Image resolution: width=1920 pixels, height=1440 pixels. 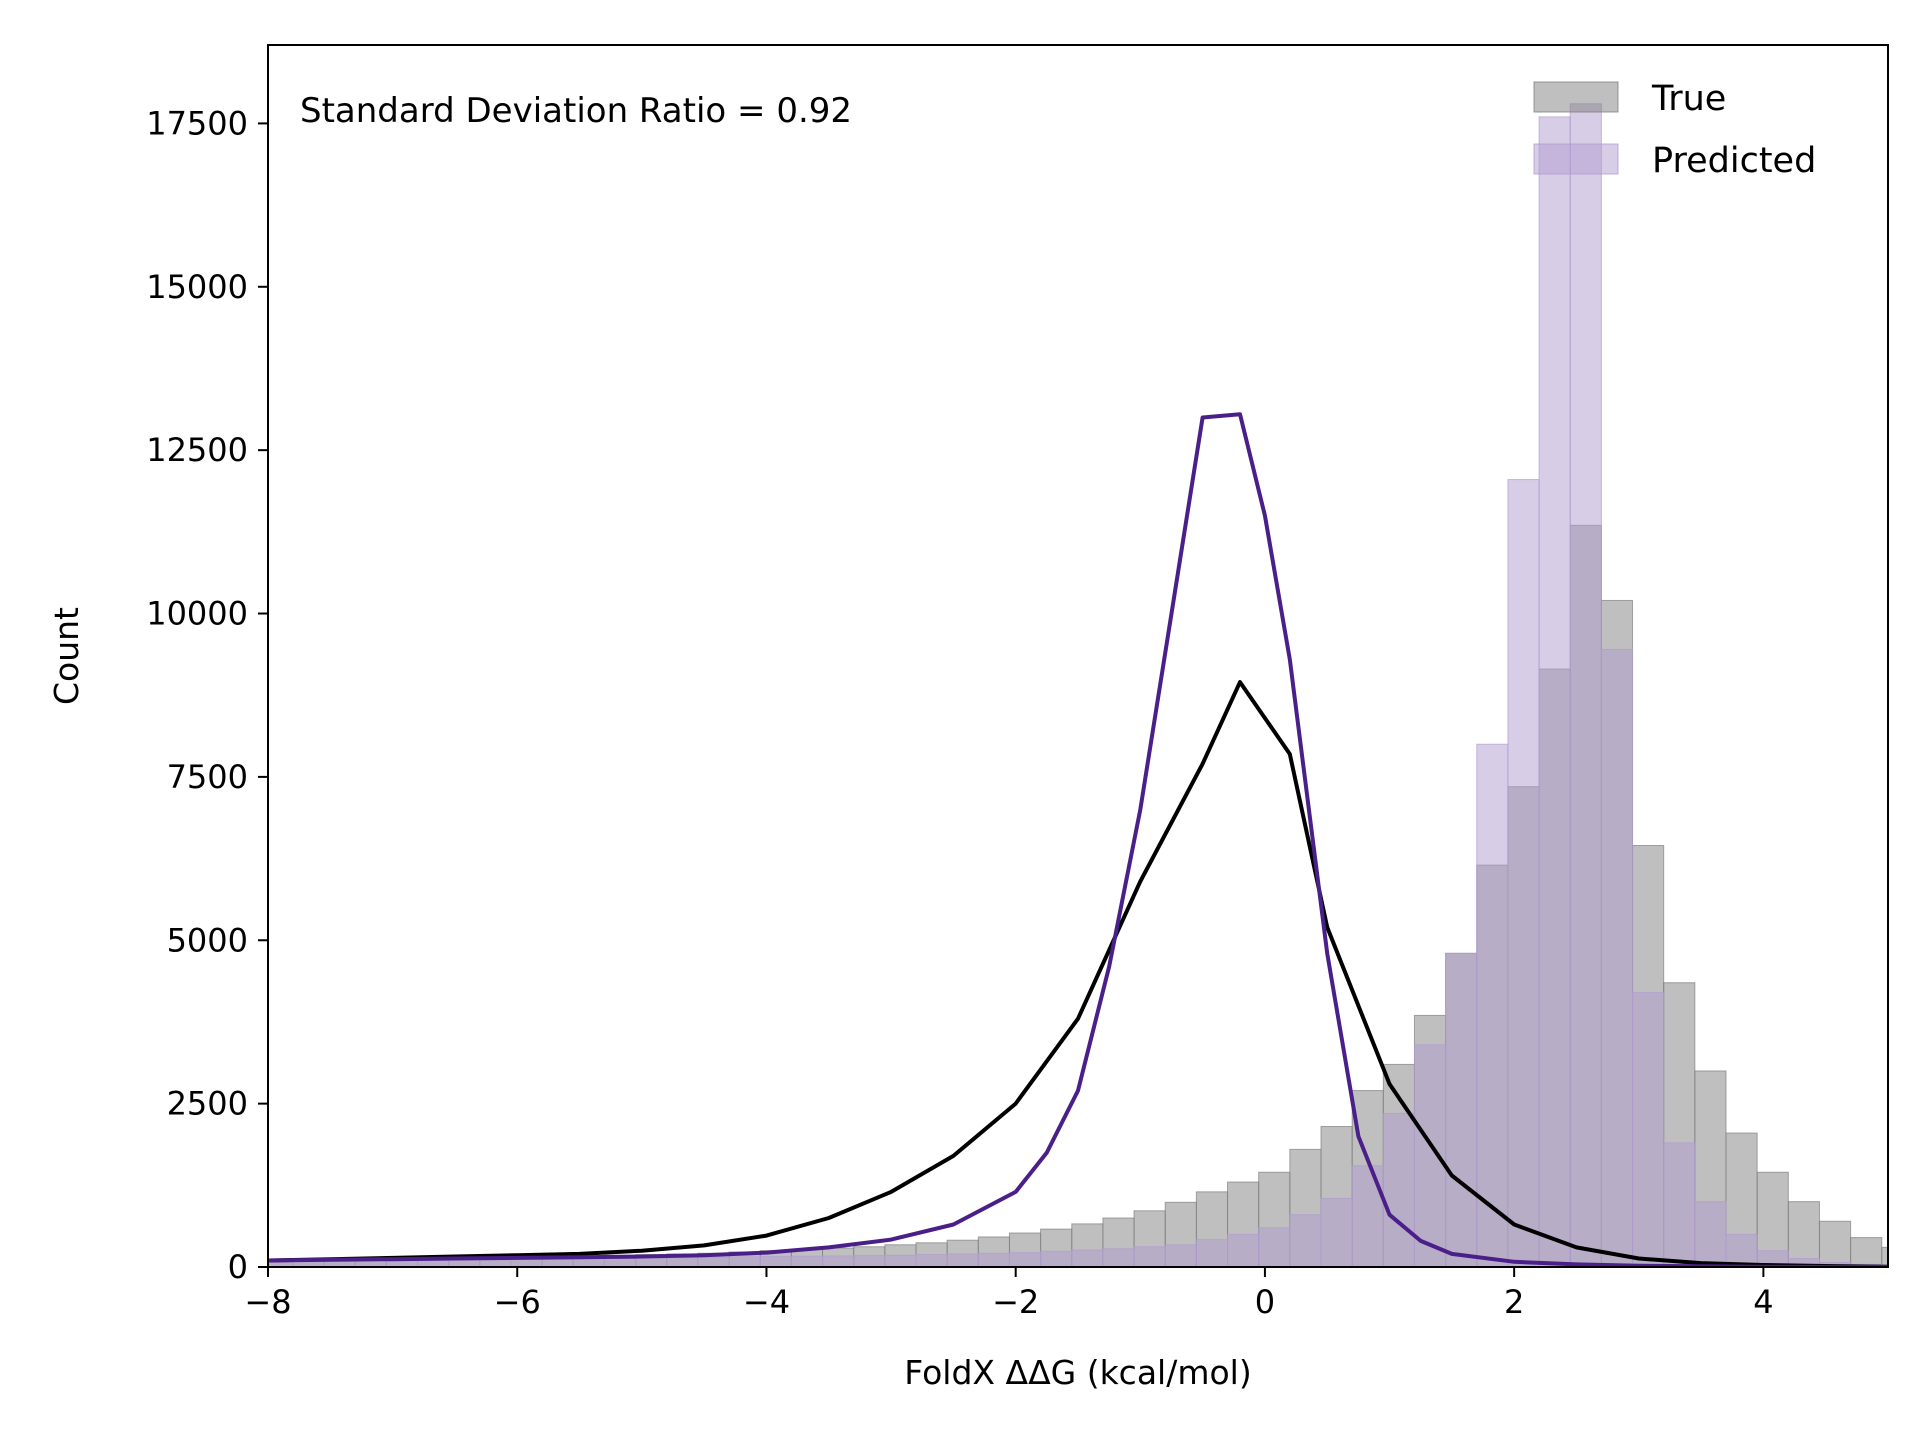 What do you see at coordinates (1734, 161) in the screenshot?
I see `legend-label-predicted: Predicted` at bounding box center [1734, 161].